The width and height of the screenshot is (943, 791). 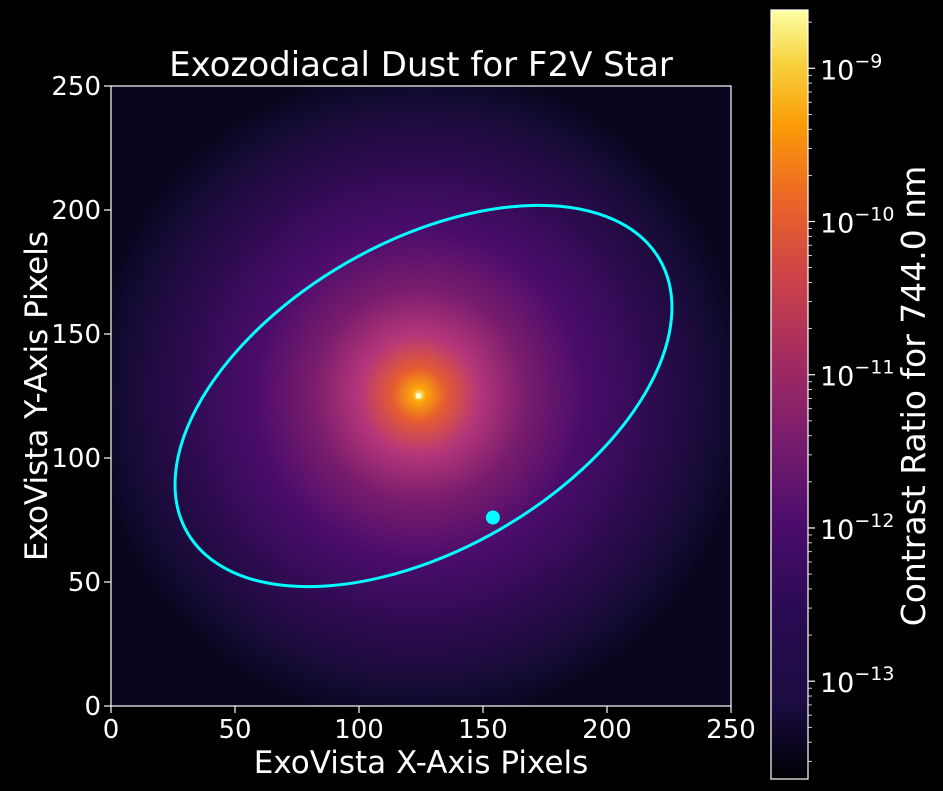 I want to click on y-axis-ticks: 0 50 100 150 200 250, so click(x=81, y=397).